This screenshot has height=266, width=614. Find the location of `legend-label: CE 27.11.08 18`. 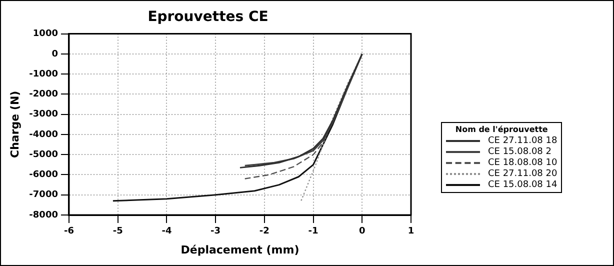

legend-label: CE 27.11.08 18 is located at coordinates (523, 141).